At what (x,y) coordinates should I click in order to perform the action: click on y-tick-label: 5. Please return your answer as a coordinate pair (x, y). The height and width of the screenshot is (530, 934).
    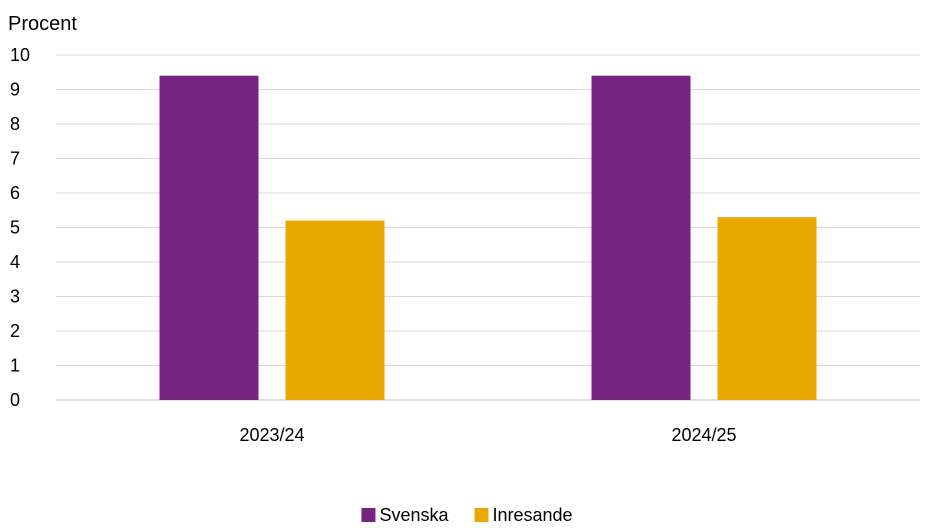
    Looking at the image, I should click on (15, 228).